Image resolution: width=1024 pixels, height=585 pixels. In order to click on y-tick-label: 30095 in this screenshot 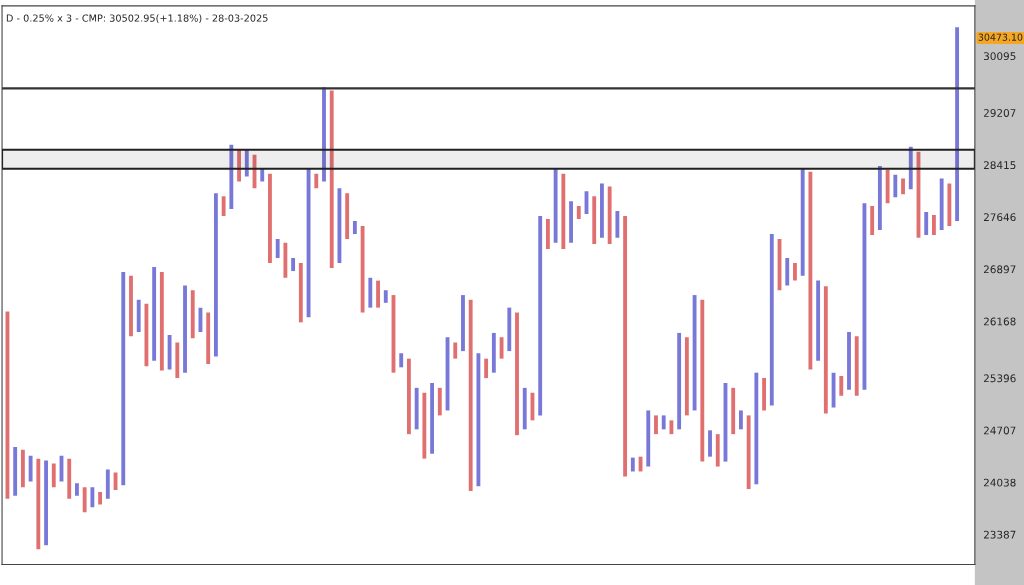, I will do `click(999, 56)`.